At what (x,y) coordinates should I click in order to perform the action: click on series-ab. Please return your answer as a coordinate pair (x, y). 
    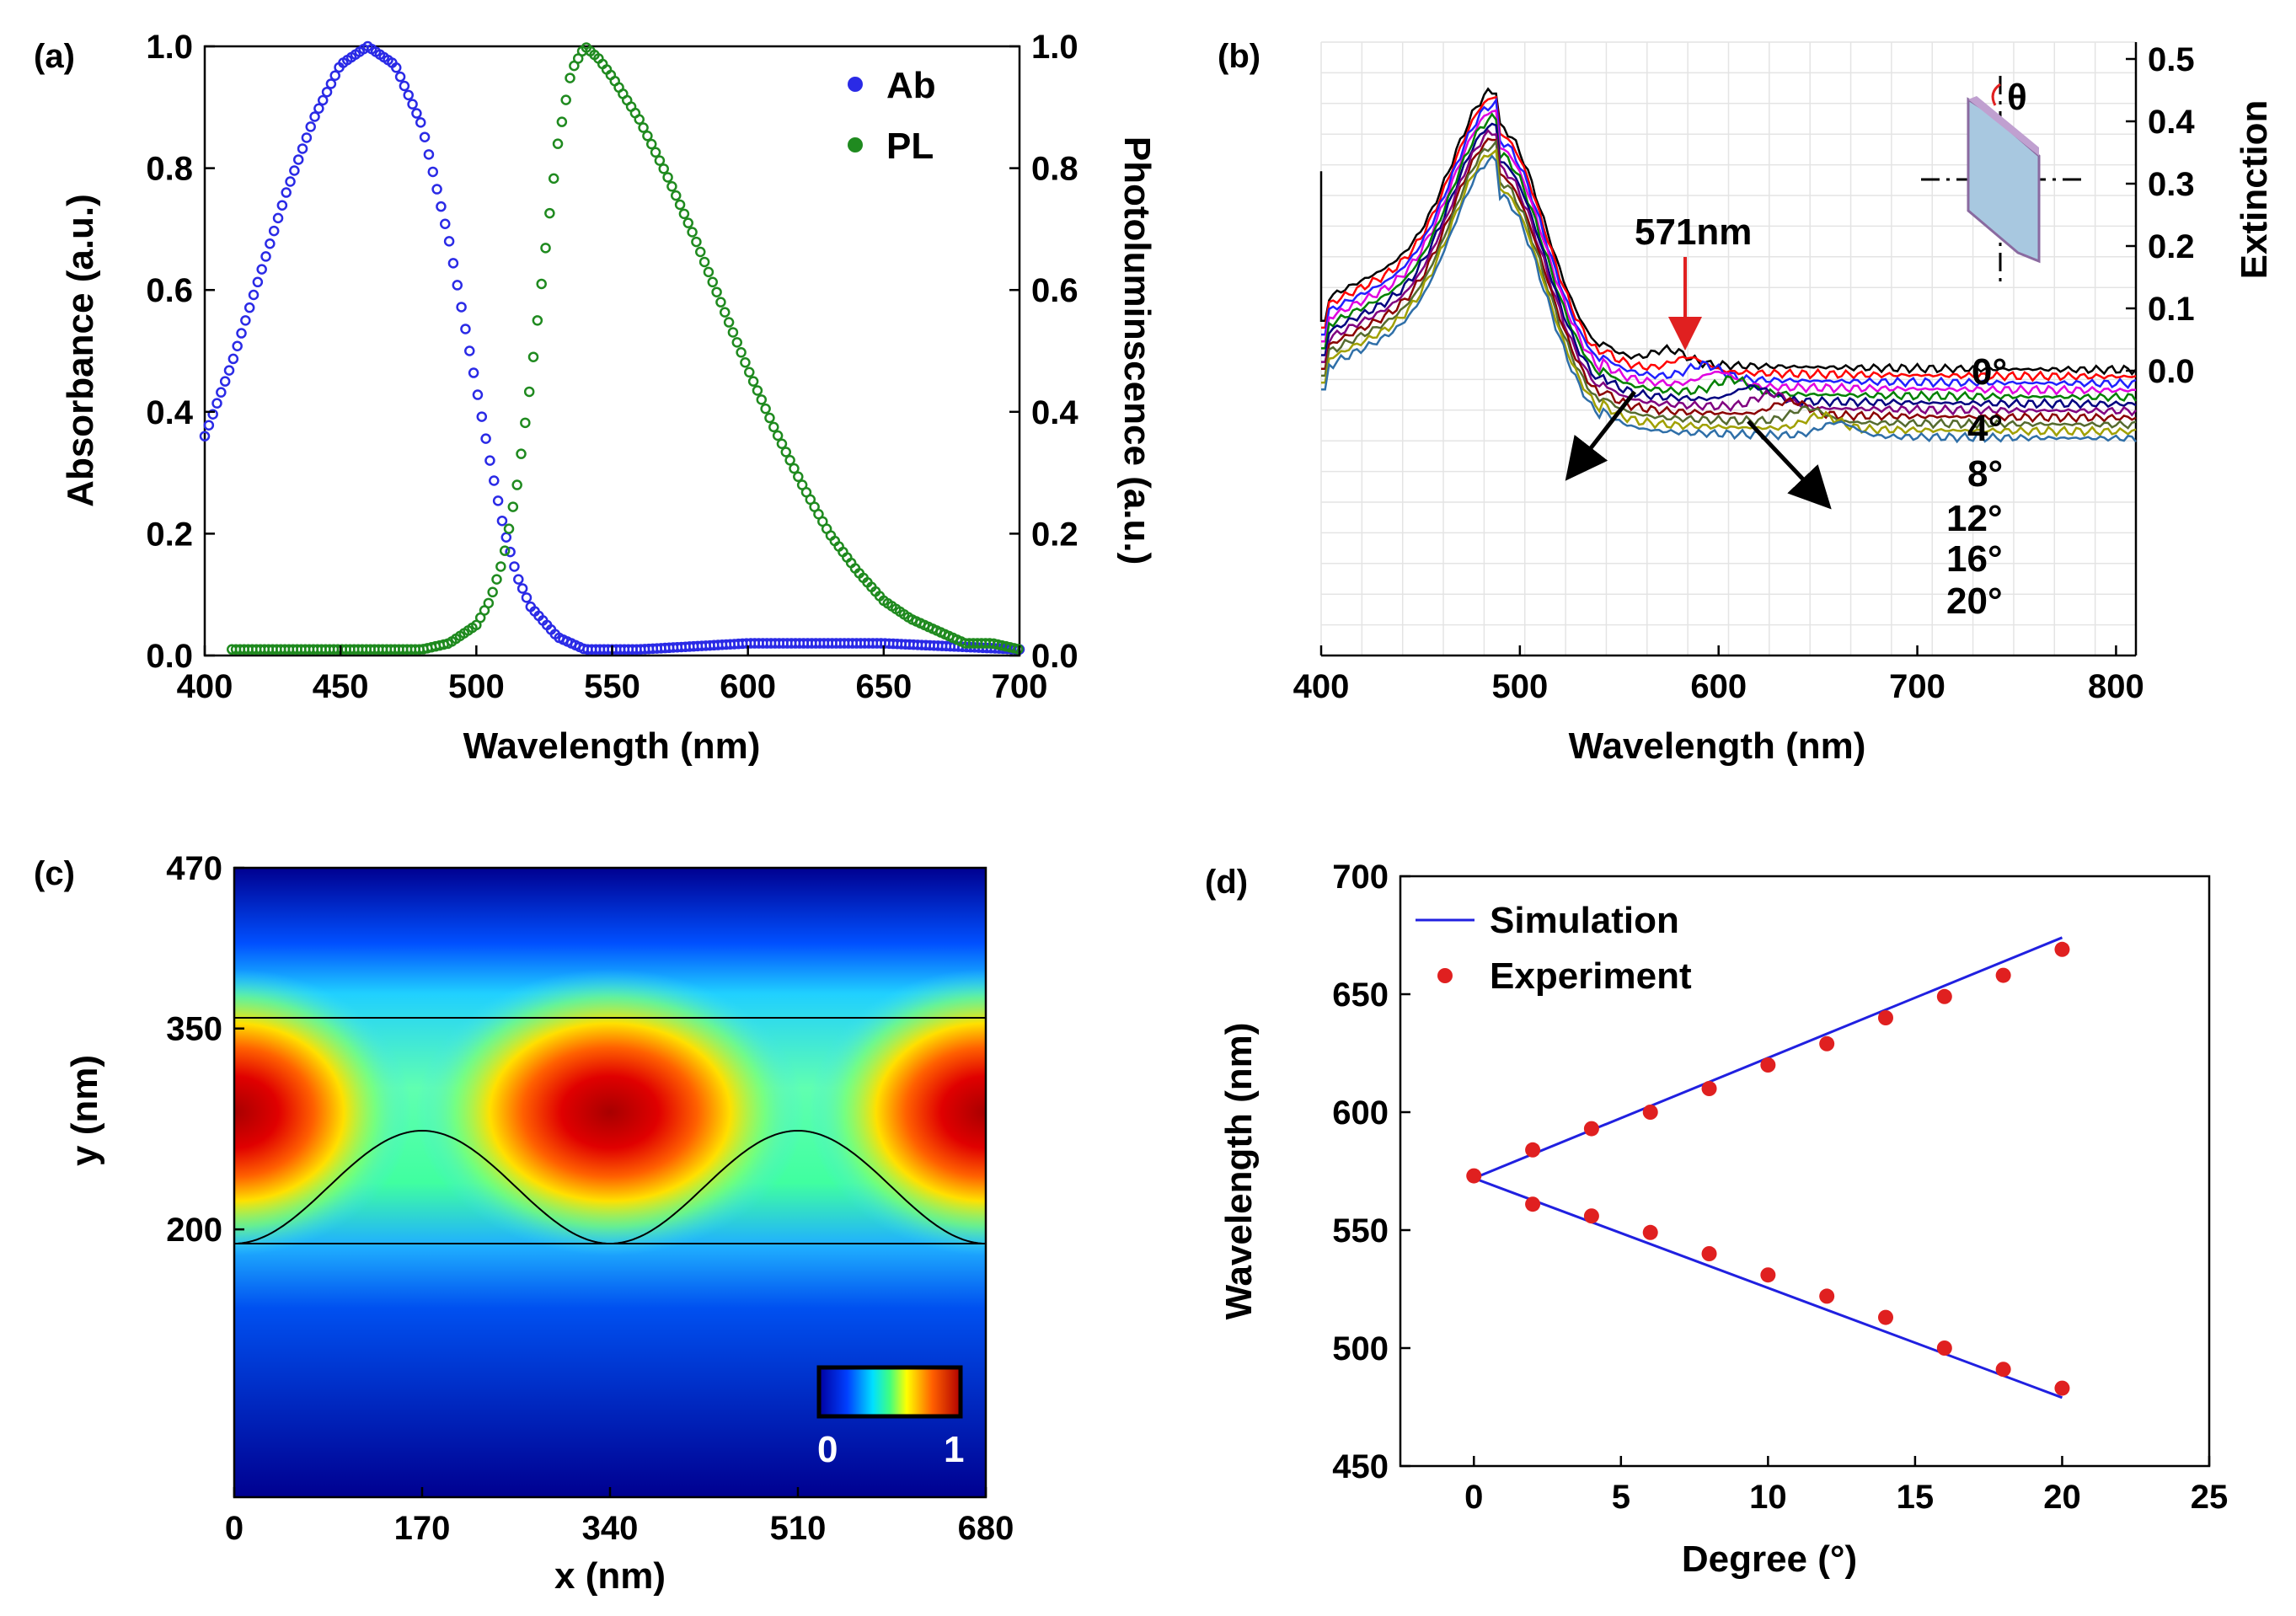
    Looking at the image, I should click on (612, 347).